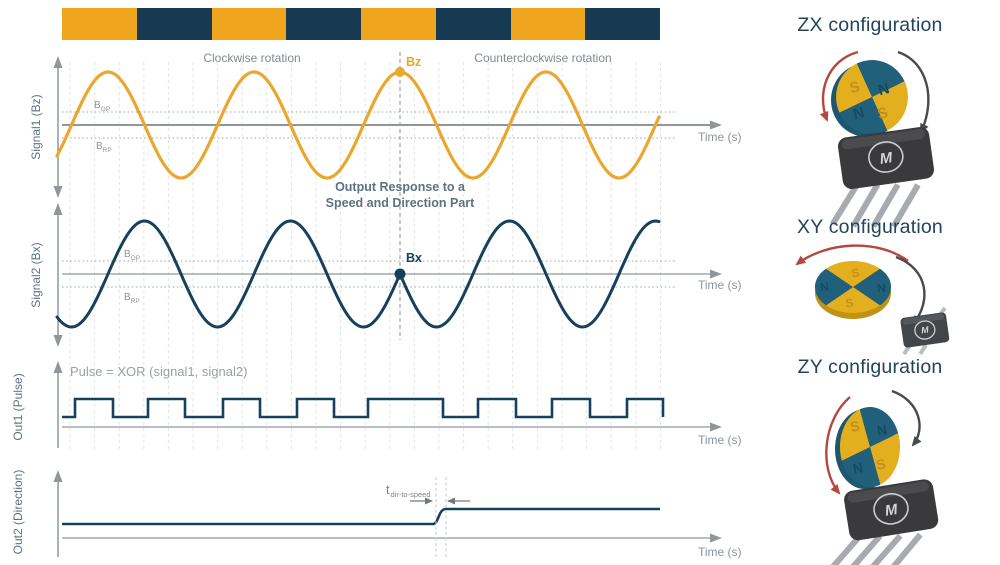  What do you see at coordinates (720, 552) in the screenshot?
I see `out2-time-label: Time (s)` at bounding box center [720, 552].